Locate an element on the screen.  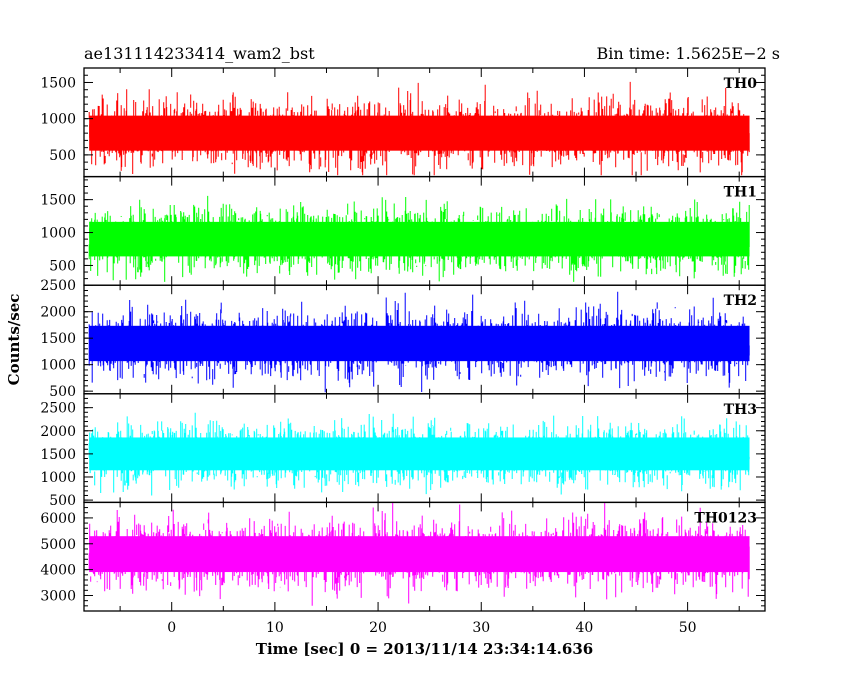
series-th3-core is located at coordinates (419, 454).